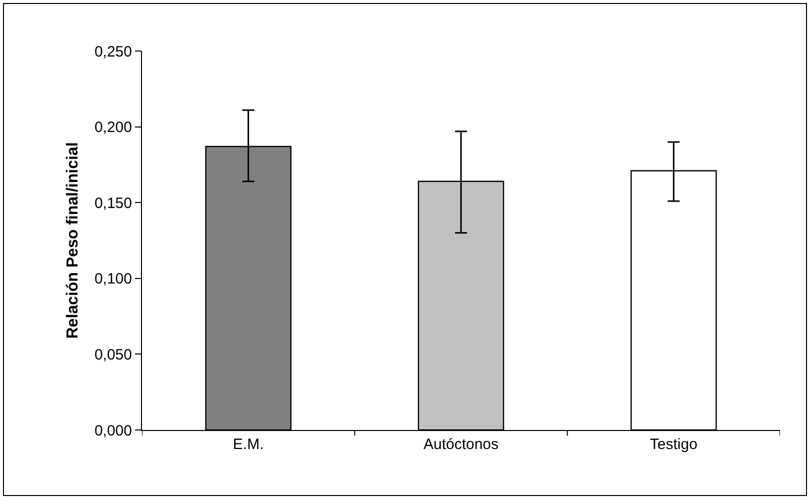 The width and height of the screenshot is (812, 501). Describe the element at coordinates (113, 51) in the screenshot. I see `y-tick-label: 0,250` at that location.